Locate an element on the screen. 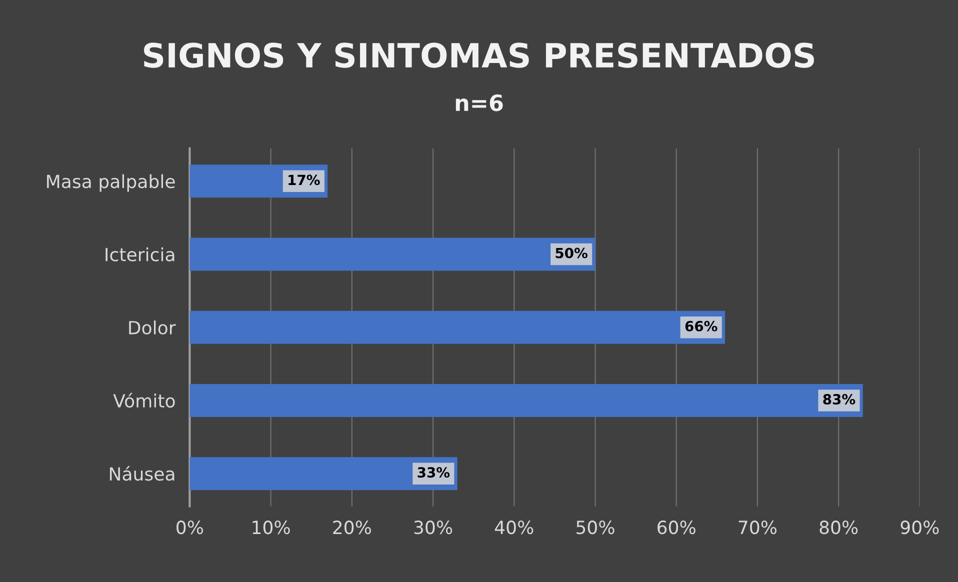 This screenshot has height=582, width=958. data-label: 50% is located at coordinates (572, 253).